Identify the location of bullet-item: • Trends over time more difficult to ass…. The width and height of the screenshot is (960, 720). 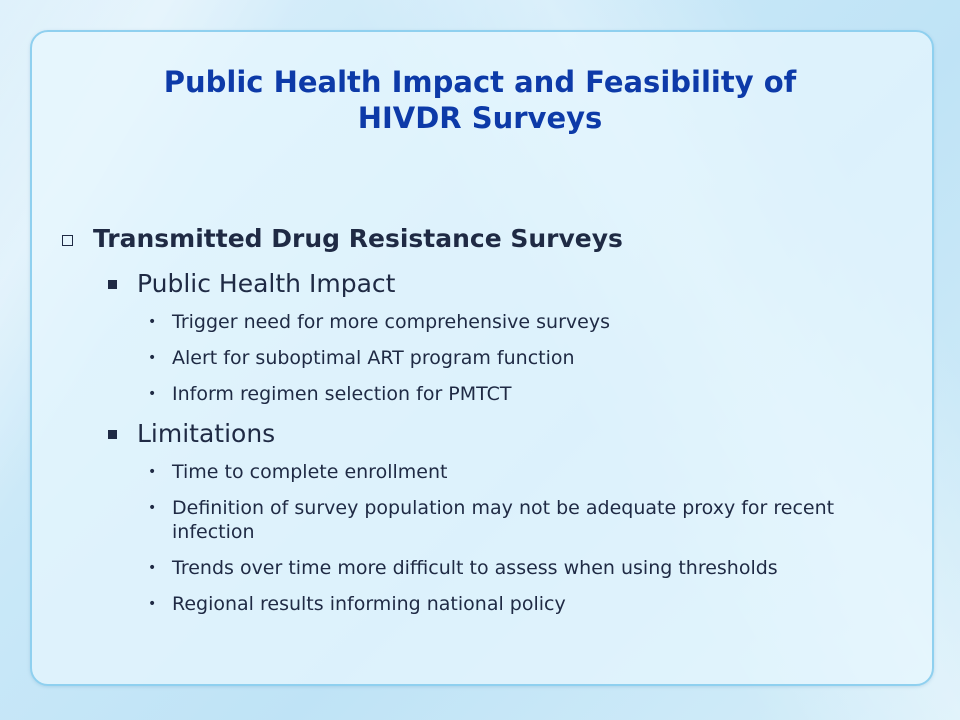
(535, 568).